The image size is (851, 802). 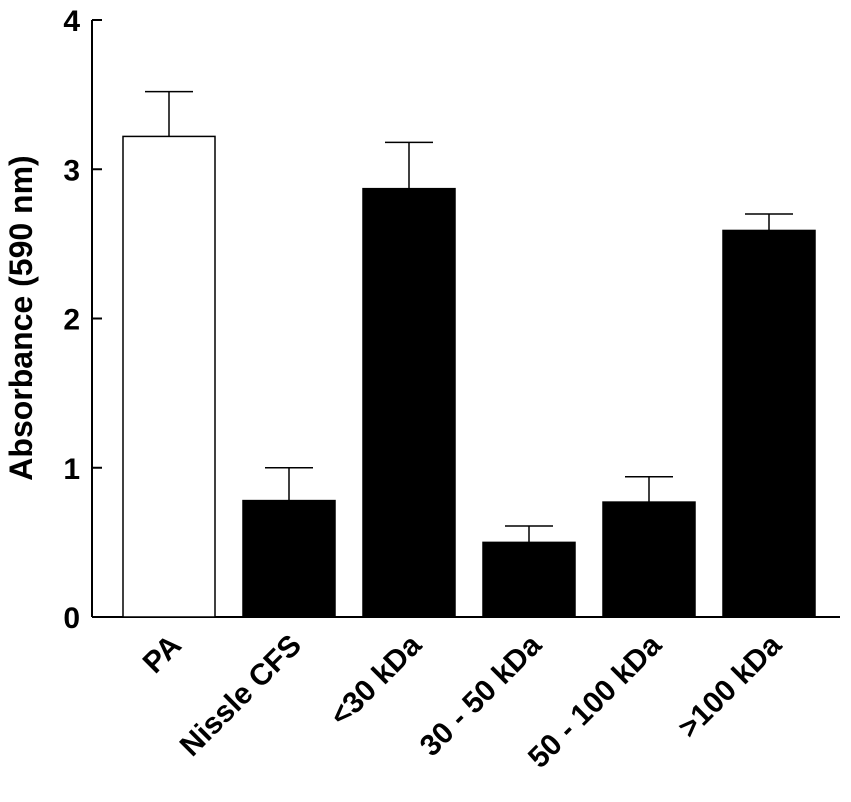 What do you see at coordinates (162, 654) in the screenshot?
I see `x-category-label: PA` at bounding box center [162, 654].